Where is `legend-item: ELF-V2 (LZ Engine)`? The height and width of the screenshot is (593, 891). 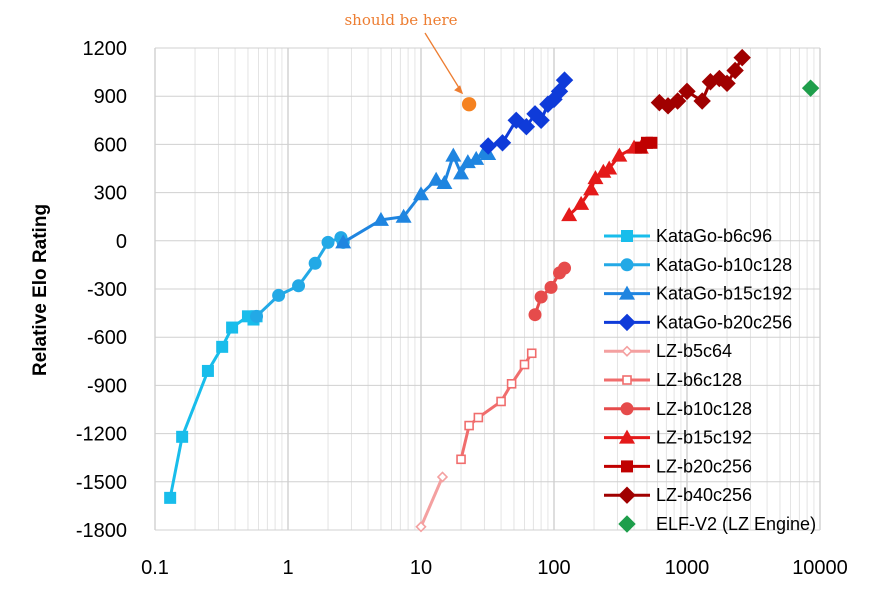 legend-item: ELF-V2 (LZ Engine) is located at coordinates (717, 524).